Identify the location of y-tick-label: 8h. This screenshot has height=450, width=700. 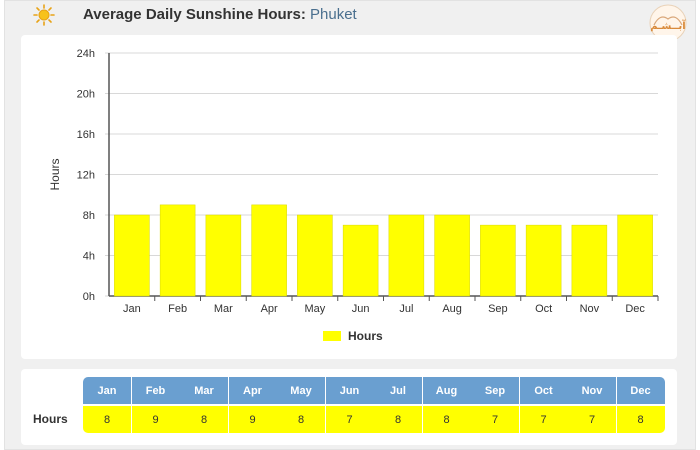
(89, 216).